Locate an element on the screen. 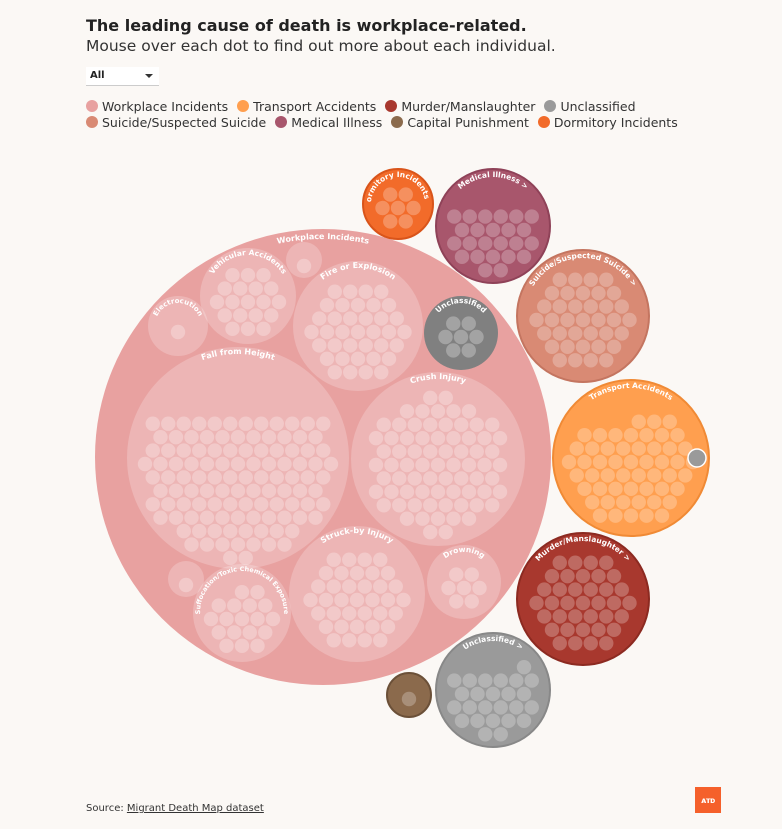  bubble-workplace-unclassified: Unclassified is located at coordinates (461, 333).